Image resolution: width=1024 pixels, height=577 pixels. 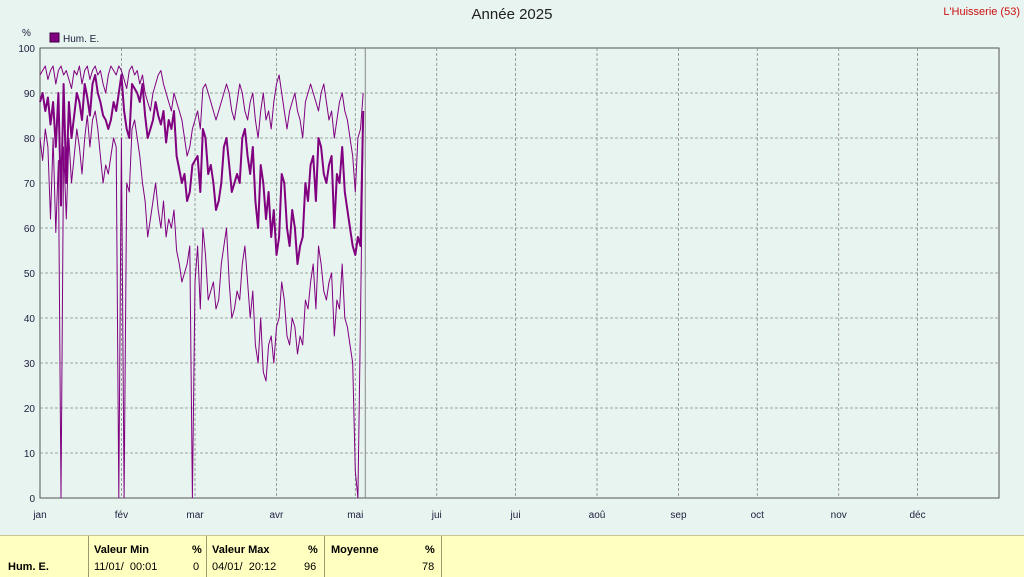 I want to click on stats-mean-column: Moyenne % 78, so click(x=383, y=556).